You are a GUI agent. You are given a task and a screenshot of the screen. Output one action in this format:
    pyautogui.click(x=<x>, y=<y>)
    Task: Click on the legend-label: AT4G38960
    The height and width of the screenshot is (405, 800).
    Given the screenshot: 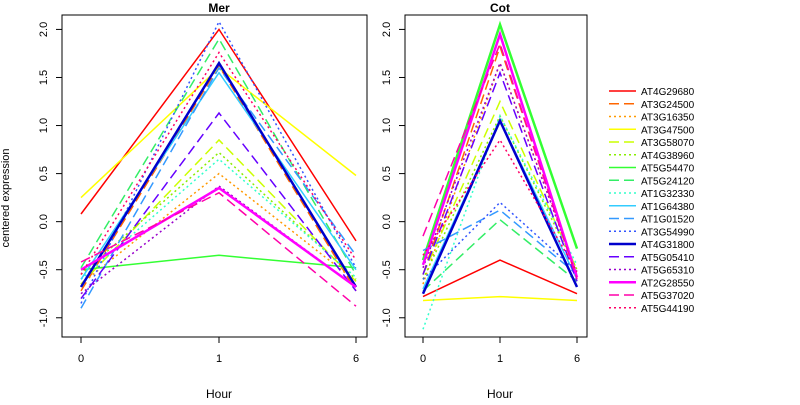 What is the action you would take?
    pyautogui.click(x=668, y=156)
    